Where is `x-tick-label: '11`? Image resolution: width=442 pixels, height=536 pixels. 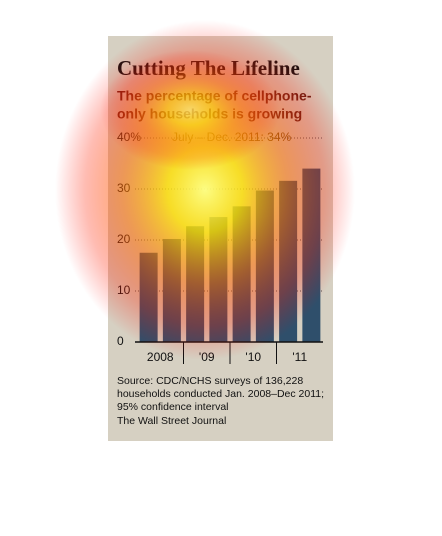
x-tick-label: '11 is located at coordinates (299, 357).